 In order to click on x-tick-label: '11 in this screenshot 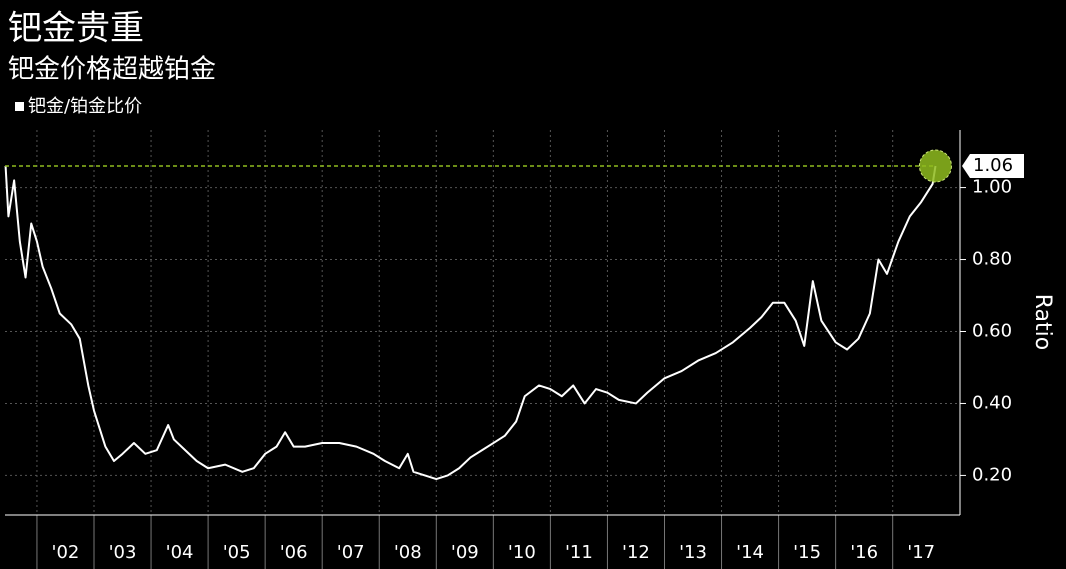, I will do `click(579, 552)`.